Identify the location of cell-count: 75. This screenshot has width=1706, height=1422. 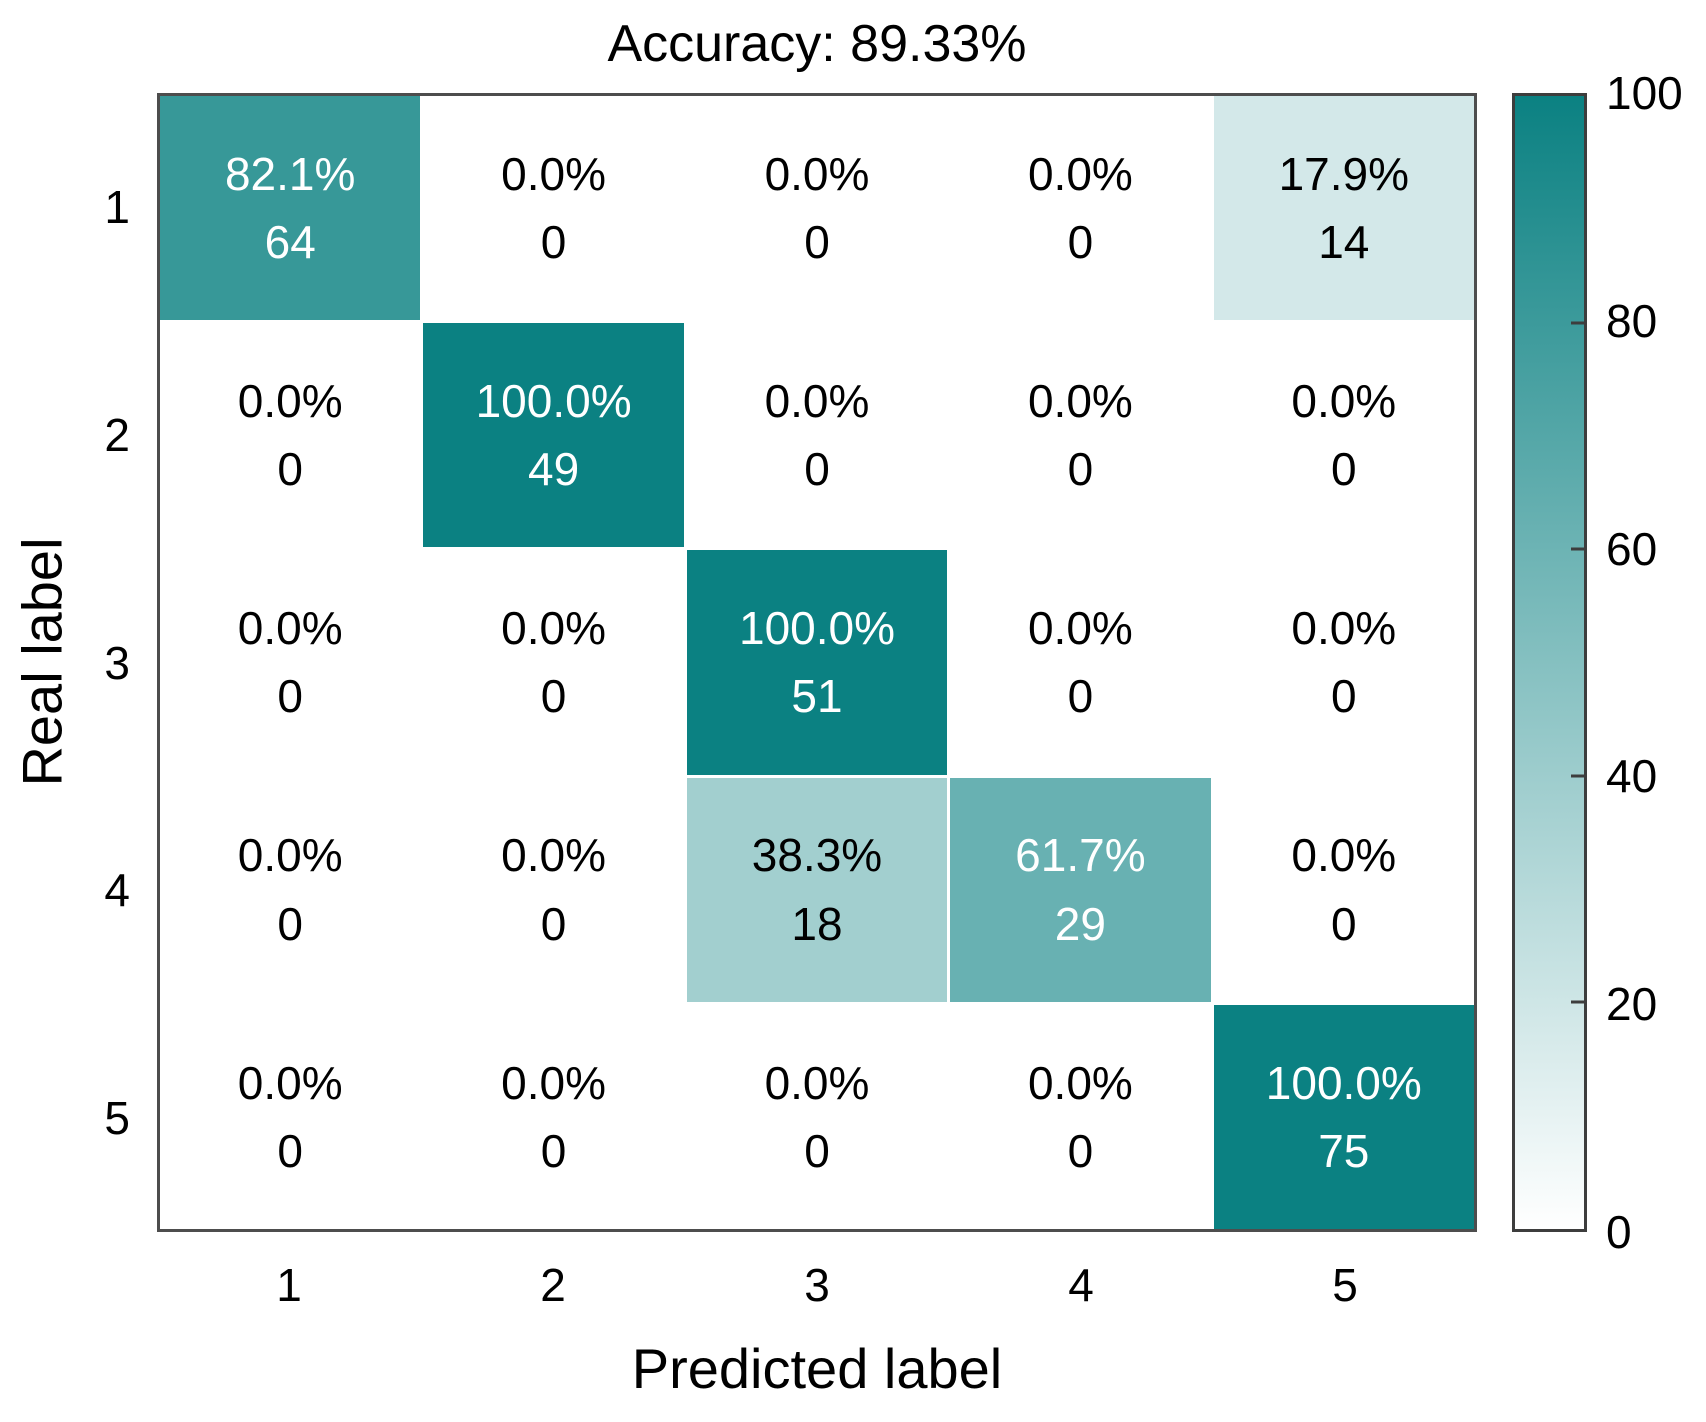
(1344, 1150).